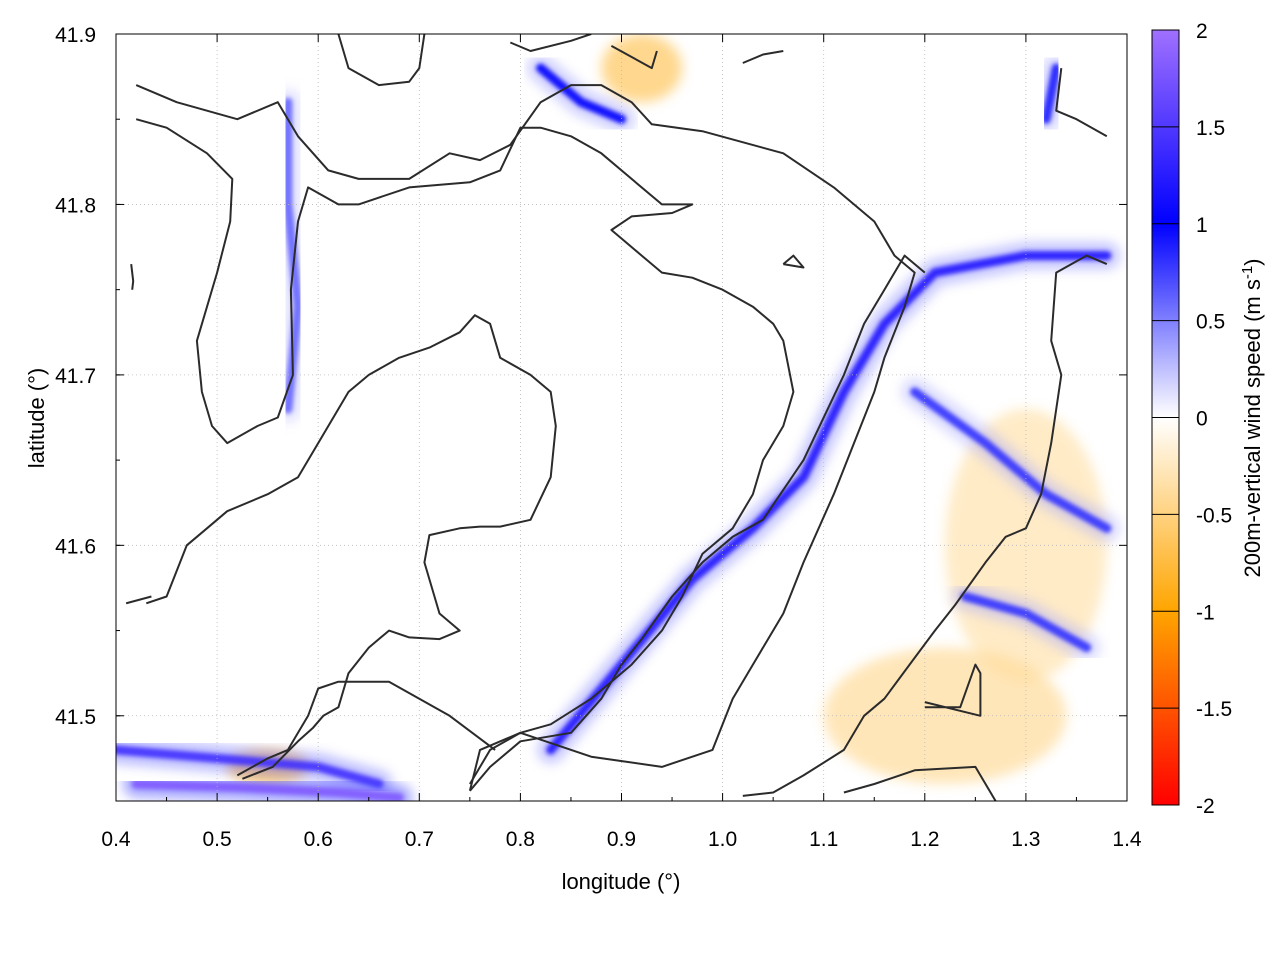 Image resolution: width=1280 pixels, height=960 pixels. What do you see at coordinates (634, 57) in the screenshot?
I see `contour-north-peak` at bounding box center [634, 57].